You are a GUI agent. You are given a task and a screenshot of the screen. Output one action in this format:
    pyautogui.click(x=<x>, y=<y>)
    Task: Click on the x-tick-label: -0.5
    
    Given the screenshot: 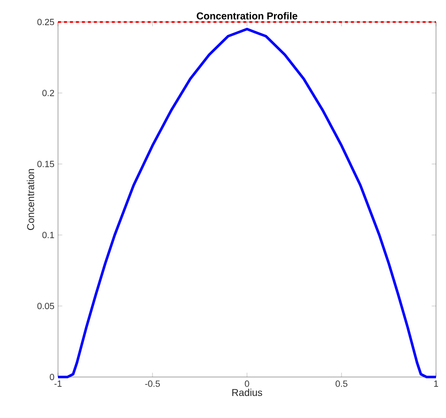 What is the action you would take?
    pyautogui.click(x=152, y=383)
    